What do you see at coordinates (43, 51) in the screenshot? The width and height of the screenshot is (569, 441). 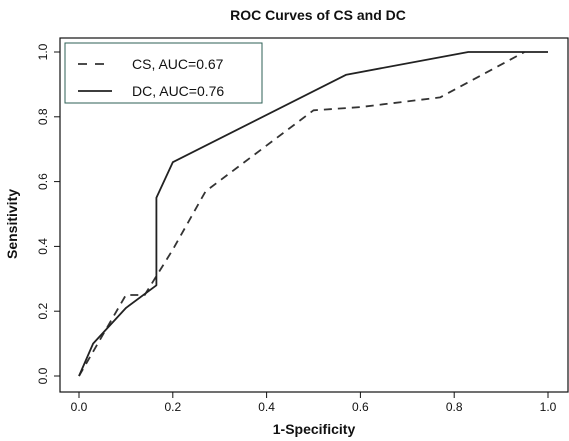 I see `y-tick-label: 1.0` at bounding box center [43, 51].